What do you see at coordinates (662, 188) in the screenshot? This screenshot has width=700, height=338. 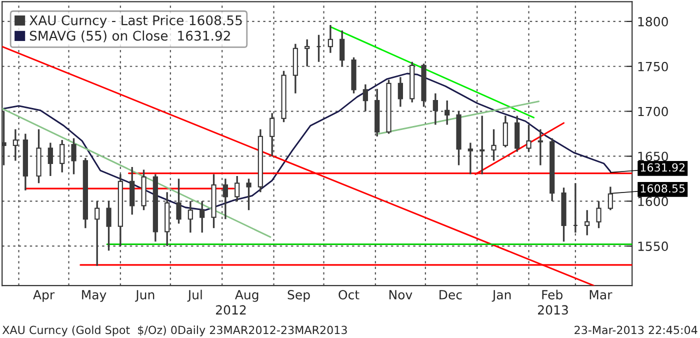 I see `annotation: 1608.55` at bounding box center [662, 188].